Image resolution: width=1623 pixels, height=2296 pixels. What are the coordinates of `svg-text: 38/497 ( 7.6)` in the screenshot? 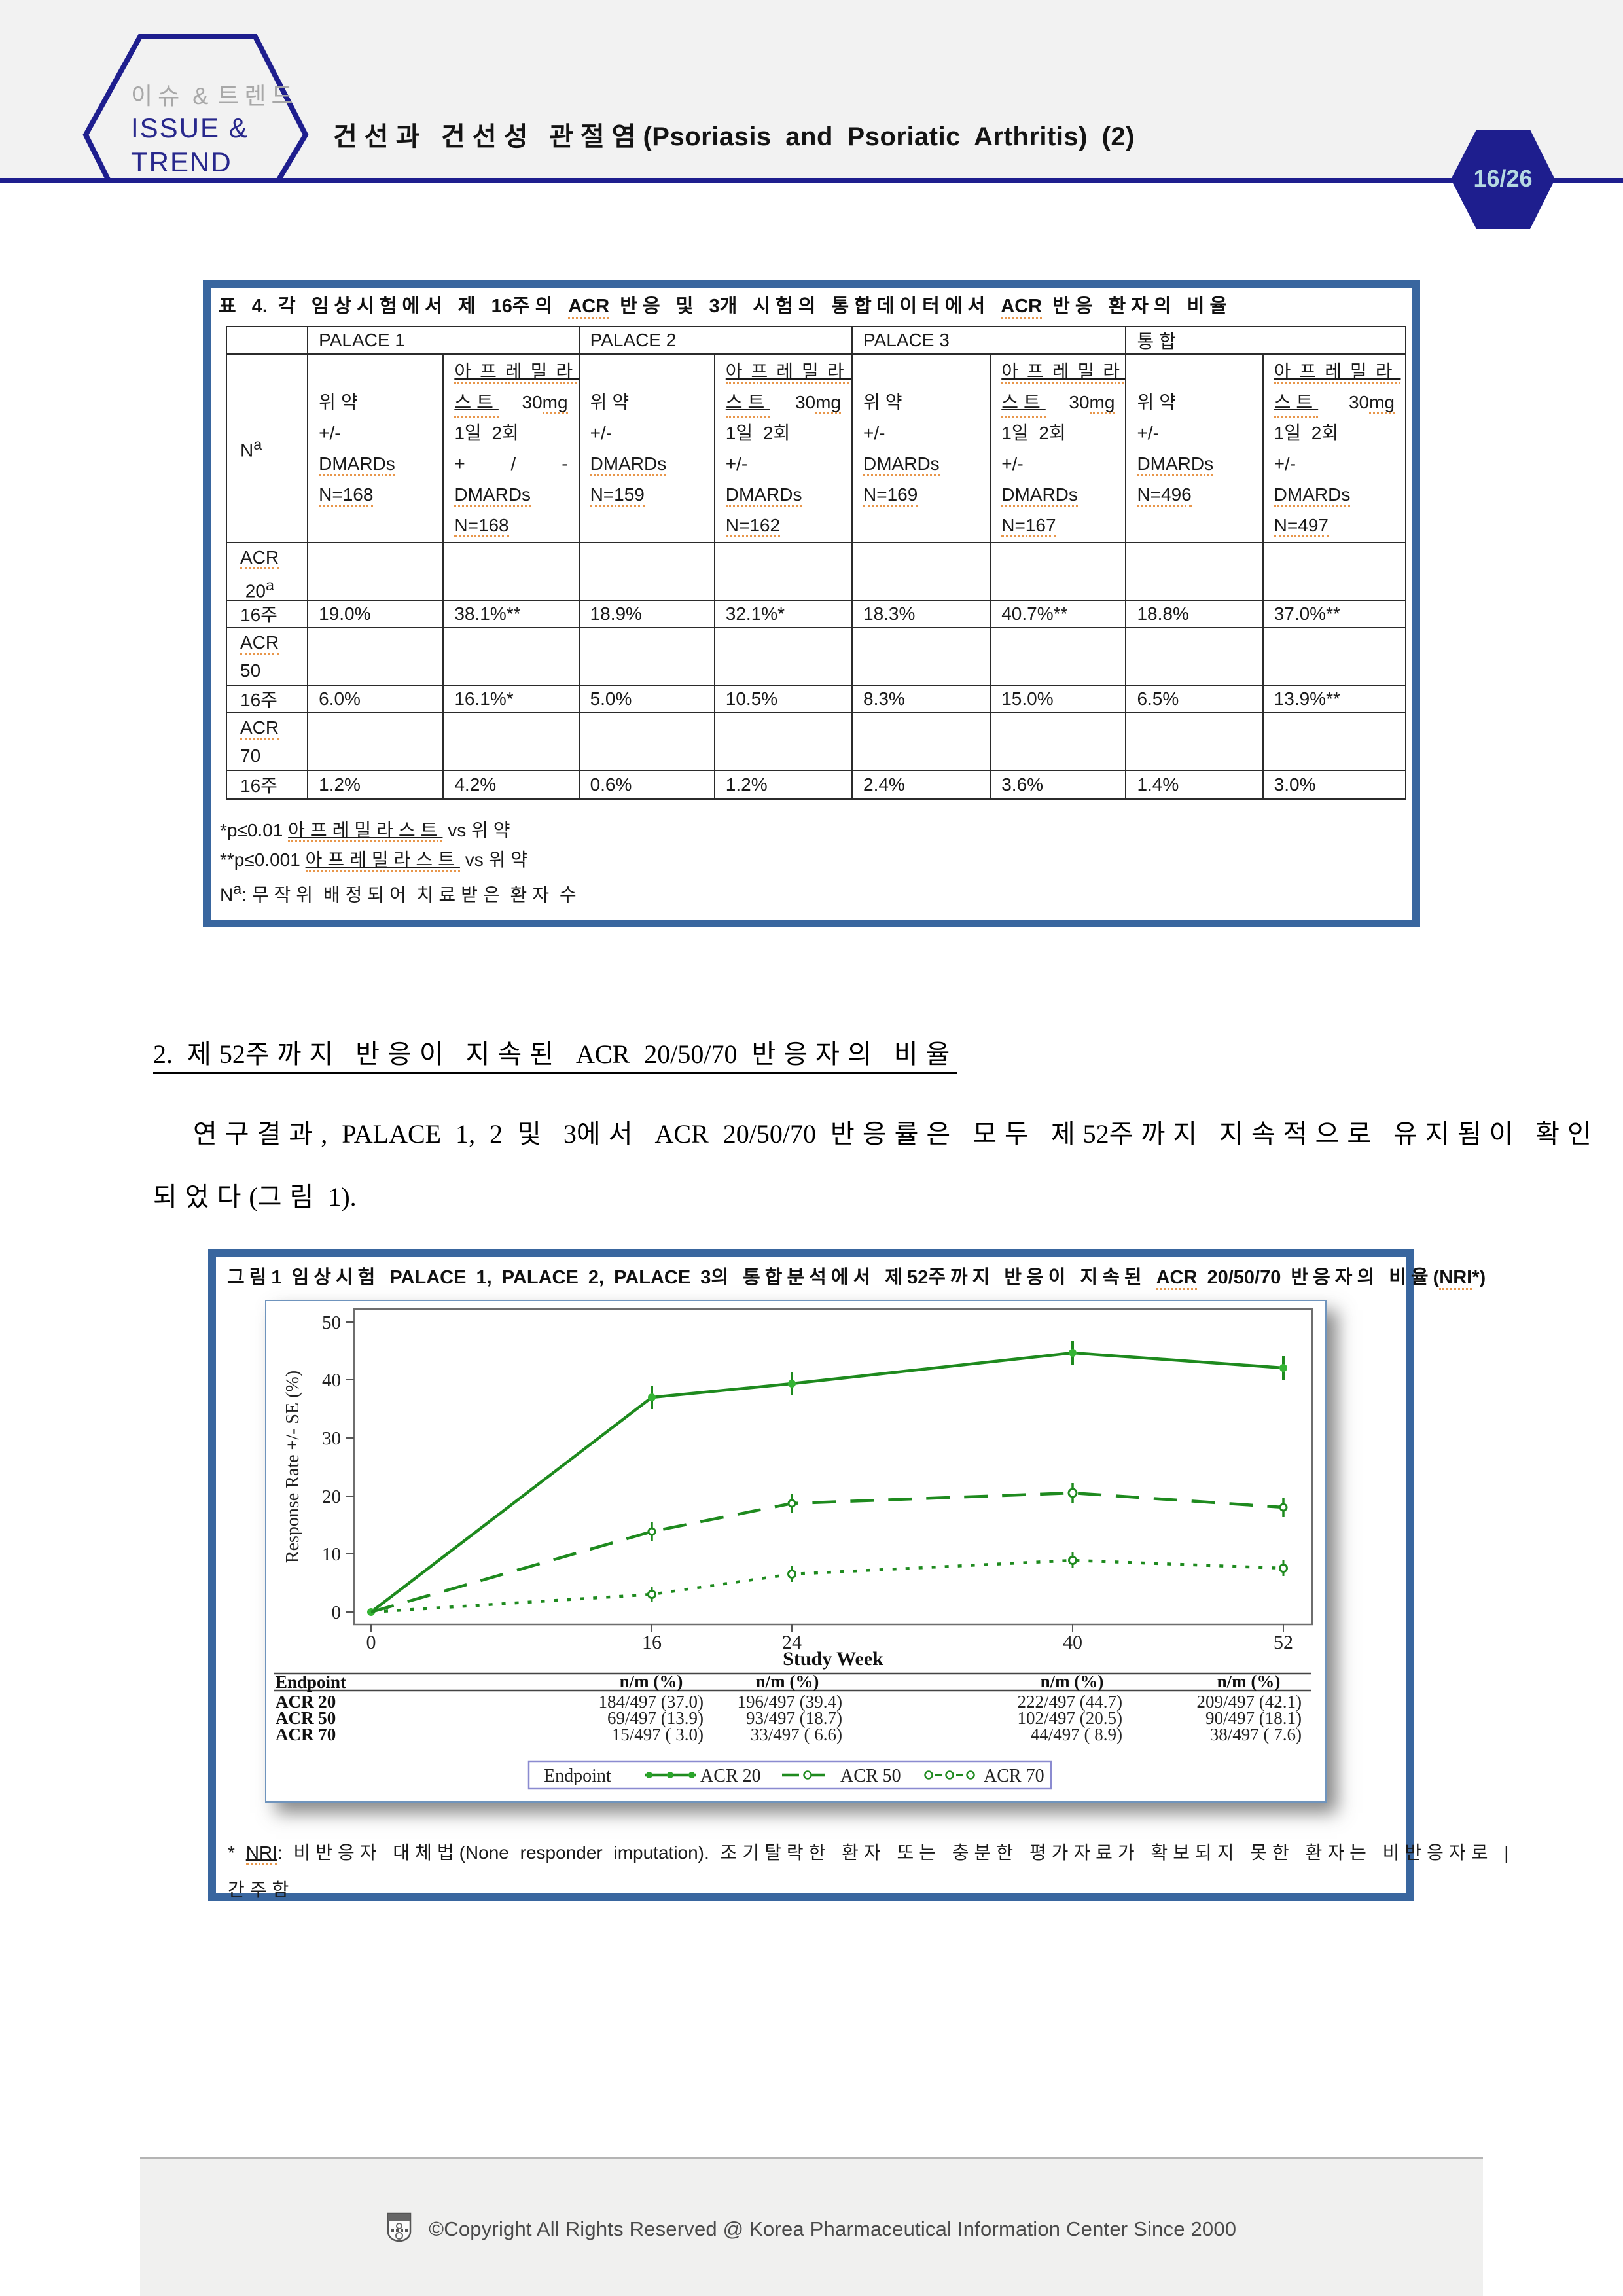 It's located at (1256, 1734).